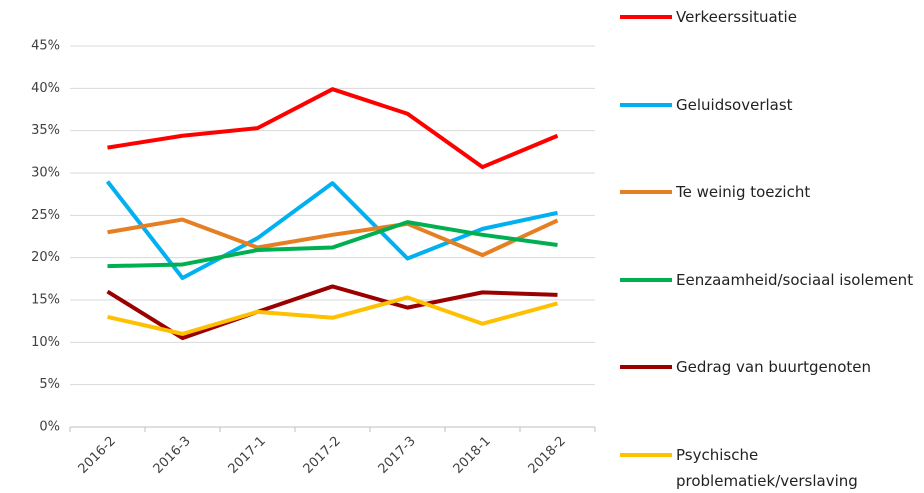  I want to click on y-tick-label: 15%, so click(45, 300).